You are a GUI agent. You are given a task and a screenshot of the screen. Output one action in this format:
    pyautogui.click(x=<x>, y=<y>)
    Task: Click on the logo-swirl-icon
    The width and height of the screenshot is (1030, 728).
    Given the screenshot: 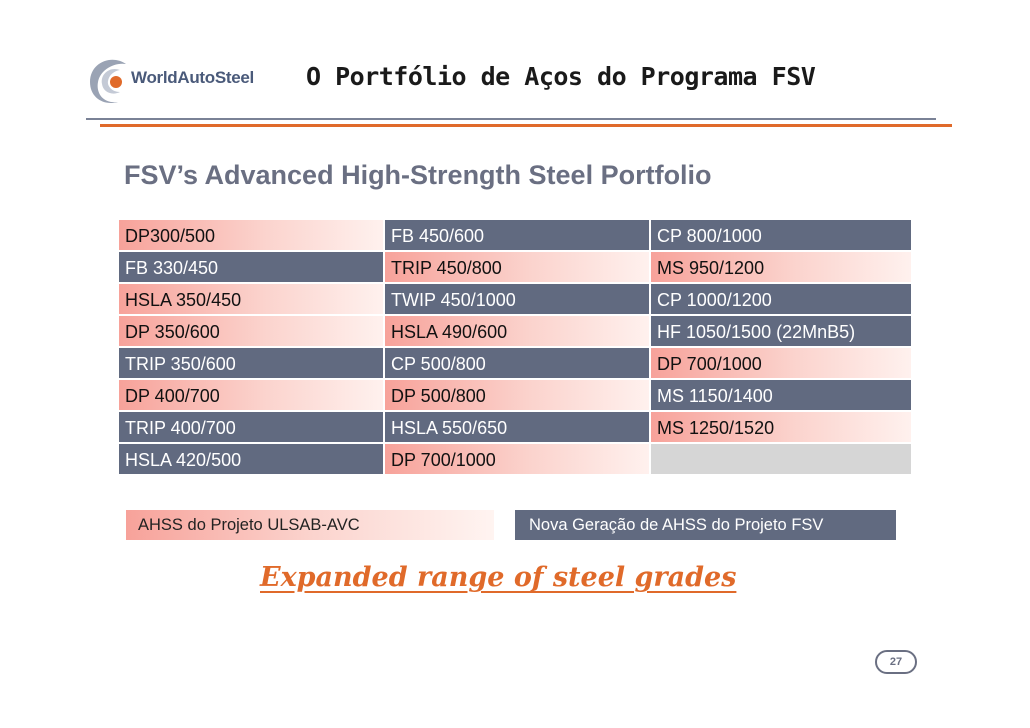 What is the action you would take?
    pyautogui.click(x=108, y=81)
    